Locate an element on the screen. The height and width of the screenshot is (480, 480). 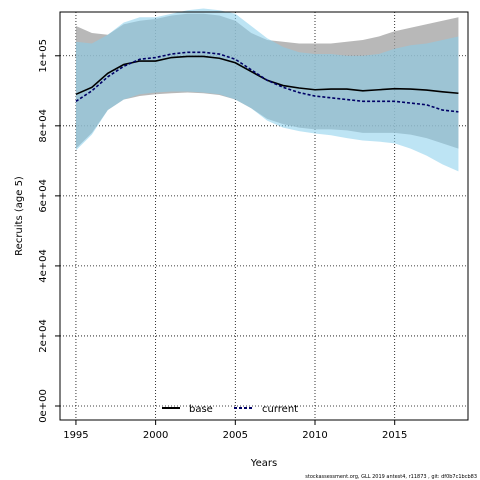
y-axis: 0e+00 2e+04 4e+04 6e+04 8e+04 1e+05 is located at coordinates (49, 231).